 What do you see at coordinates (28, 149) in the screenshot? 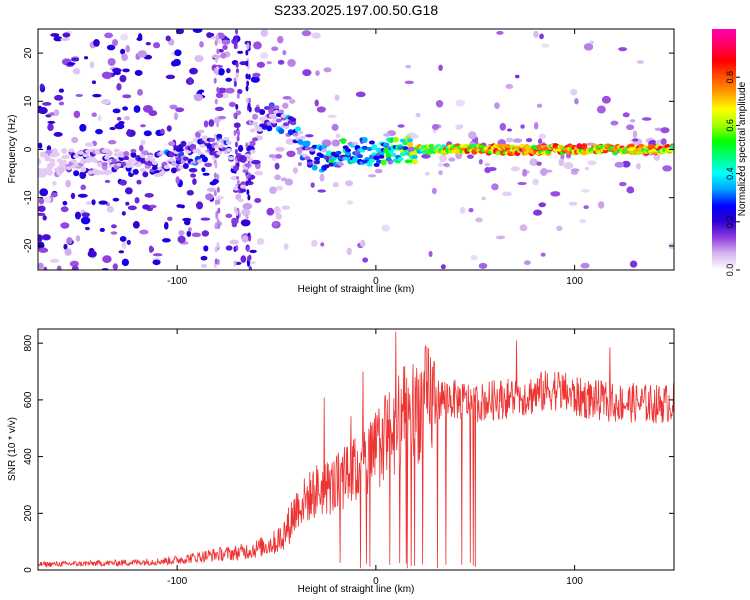
I see `spectrogram-y-tick-label: 0` at bounding box center [28, 149].